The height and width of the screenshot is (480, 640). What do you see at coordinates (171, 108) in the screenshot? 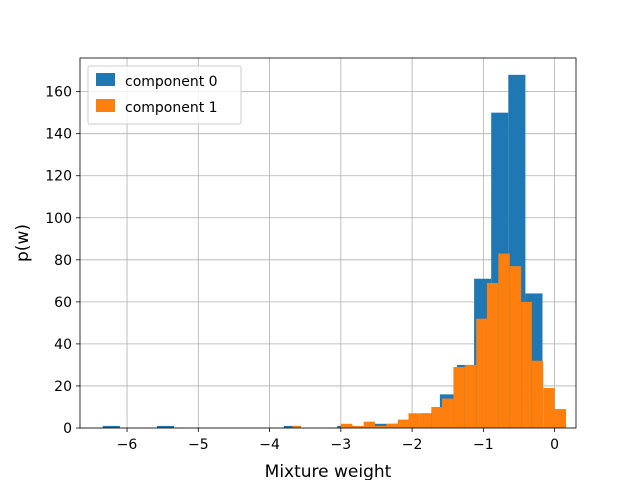
I see `legend-label-component-1: component 1` at bounding box center [171, 108].